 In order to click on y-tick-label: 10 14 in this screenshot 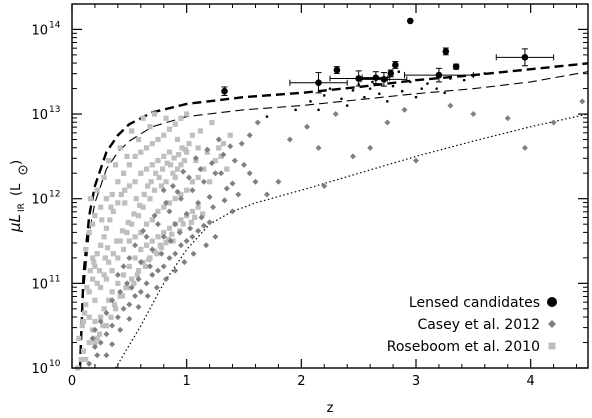, I will do `click(45, 29)`.